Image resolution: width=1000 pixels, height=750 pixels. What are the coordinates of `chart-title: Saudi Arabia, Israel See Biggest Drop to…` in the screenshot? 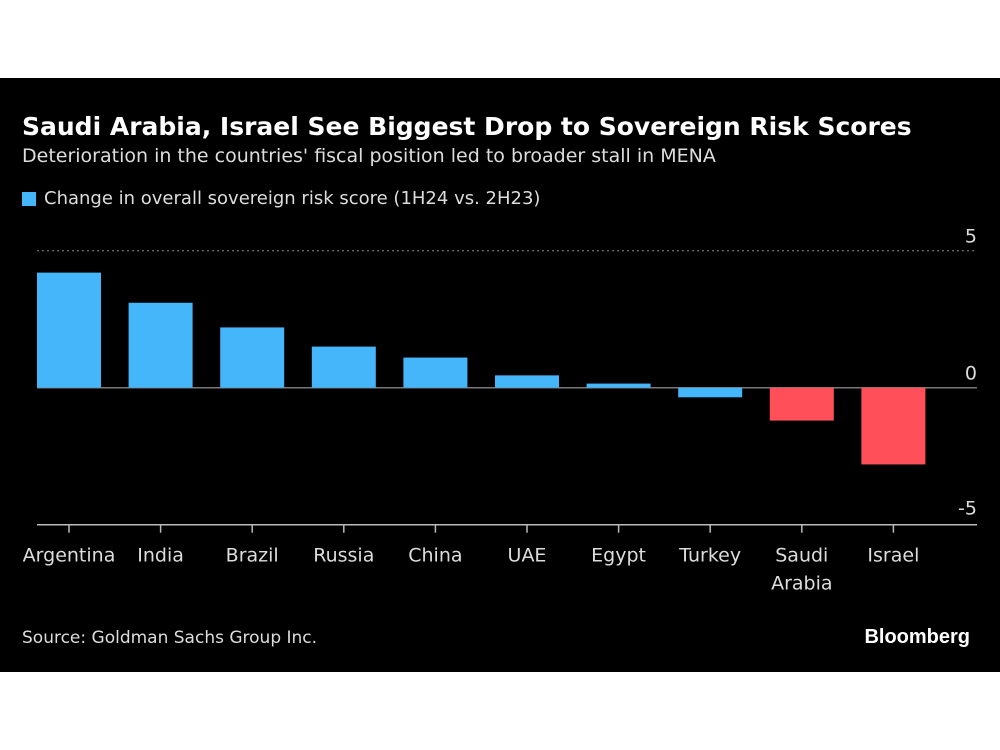 It's located at (467, 126).